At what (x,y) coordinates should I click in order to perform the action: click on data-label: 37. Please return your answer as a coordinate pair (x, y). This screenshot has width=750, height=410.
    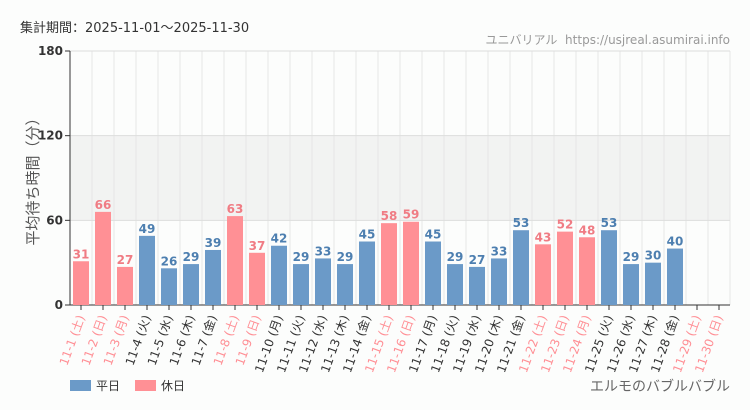
    Looking at the image, I should click on (257, 246).